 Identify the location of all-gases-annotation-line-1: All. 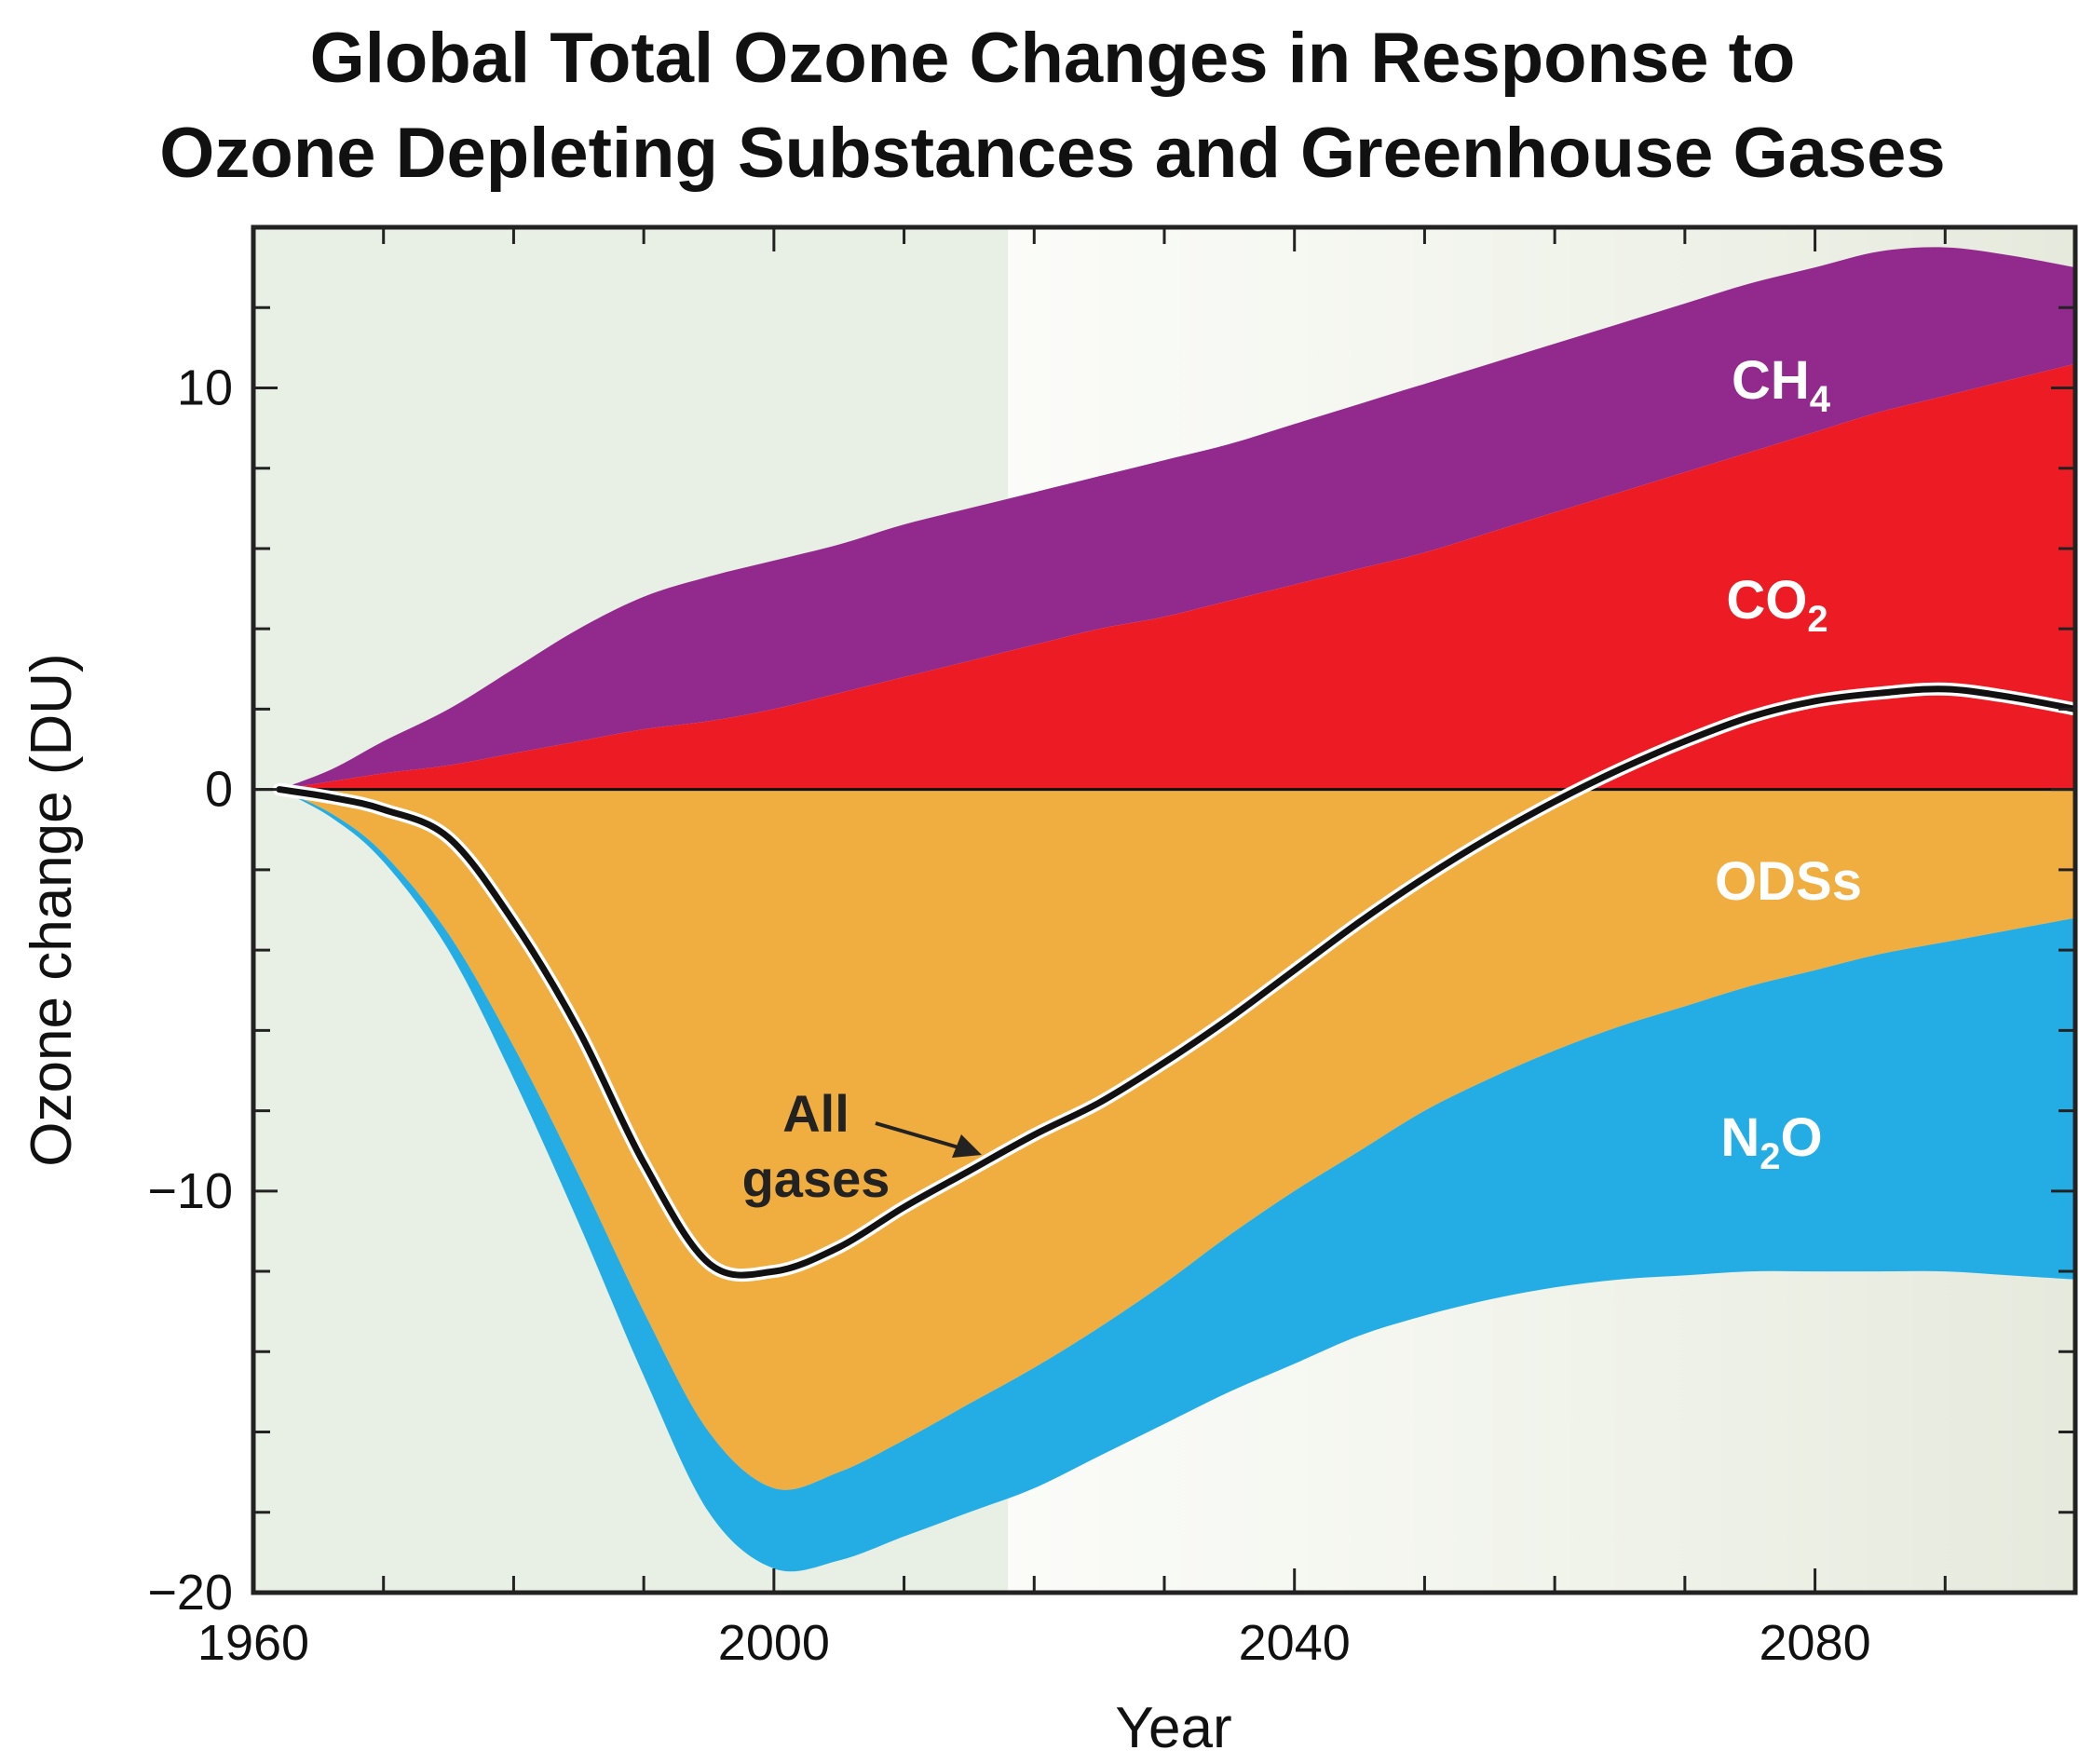
(815, 1113).